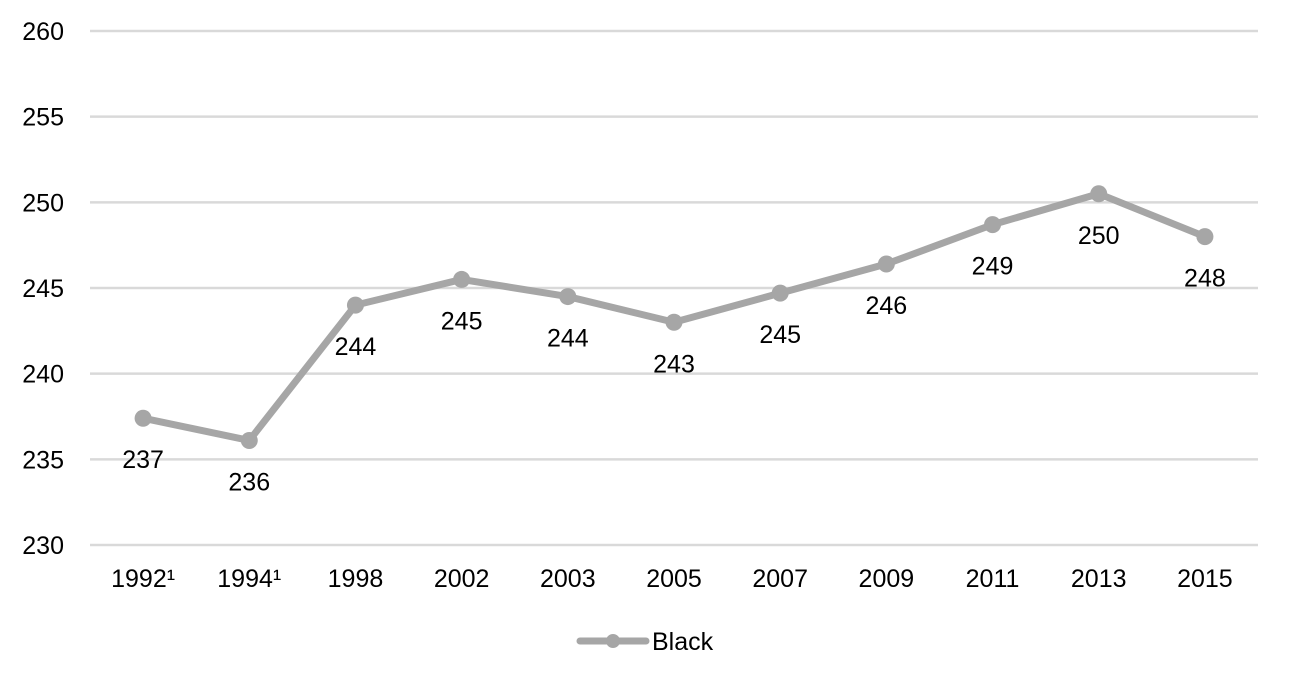 This screenshot has width=1291, height=683. Describe the element at coordinates (645, 642) in the screenshot. I see `legend: Black` at that location.